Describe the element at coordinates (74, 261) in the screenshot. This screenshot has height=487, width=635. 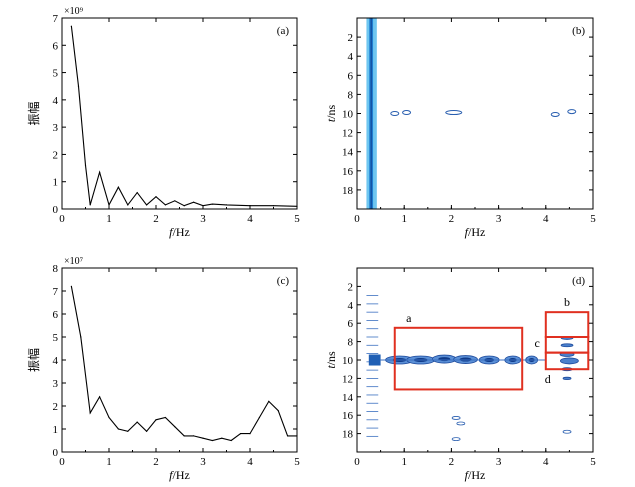
I see `axis-exponent: ×10⁷` at that location.